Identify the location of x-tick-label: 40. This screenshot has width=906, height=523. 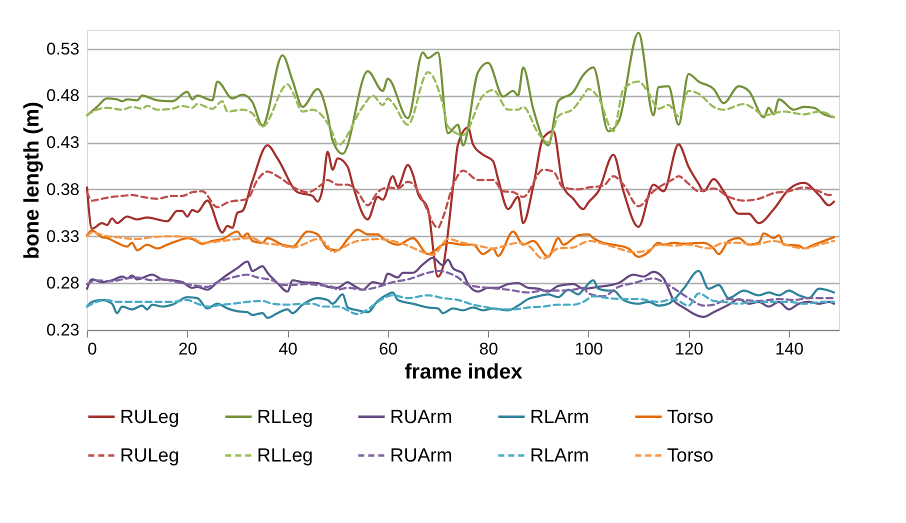
(288, 349).